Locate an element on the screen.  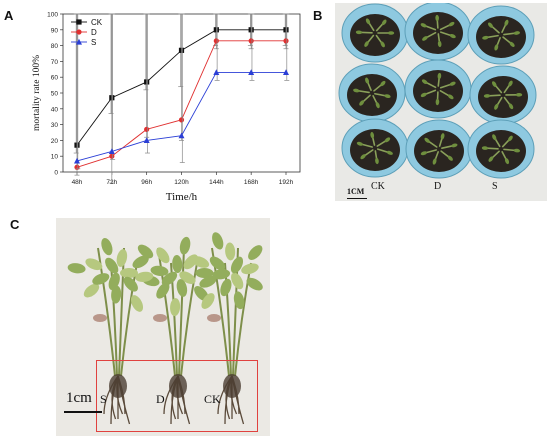
scale-bar-c is located at coordinates (83, 412).